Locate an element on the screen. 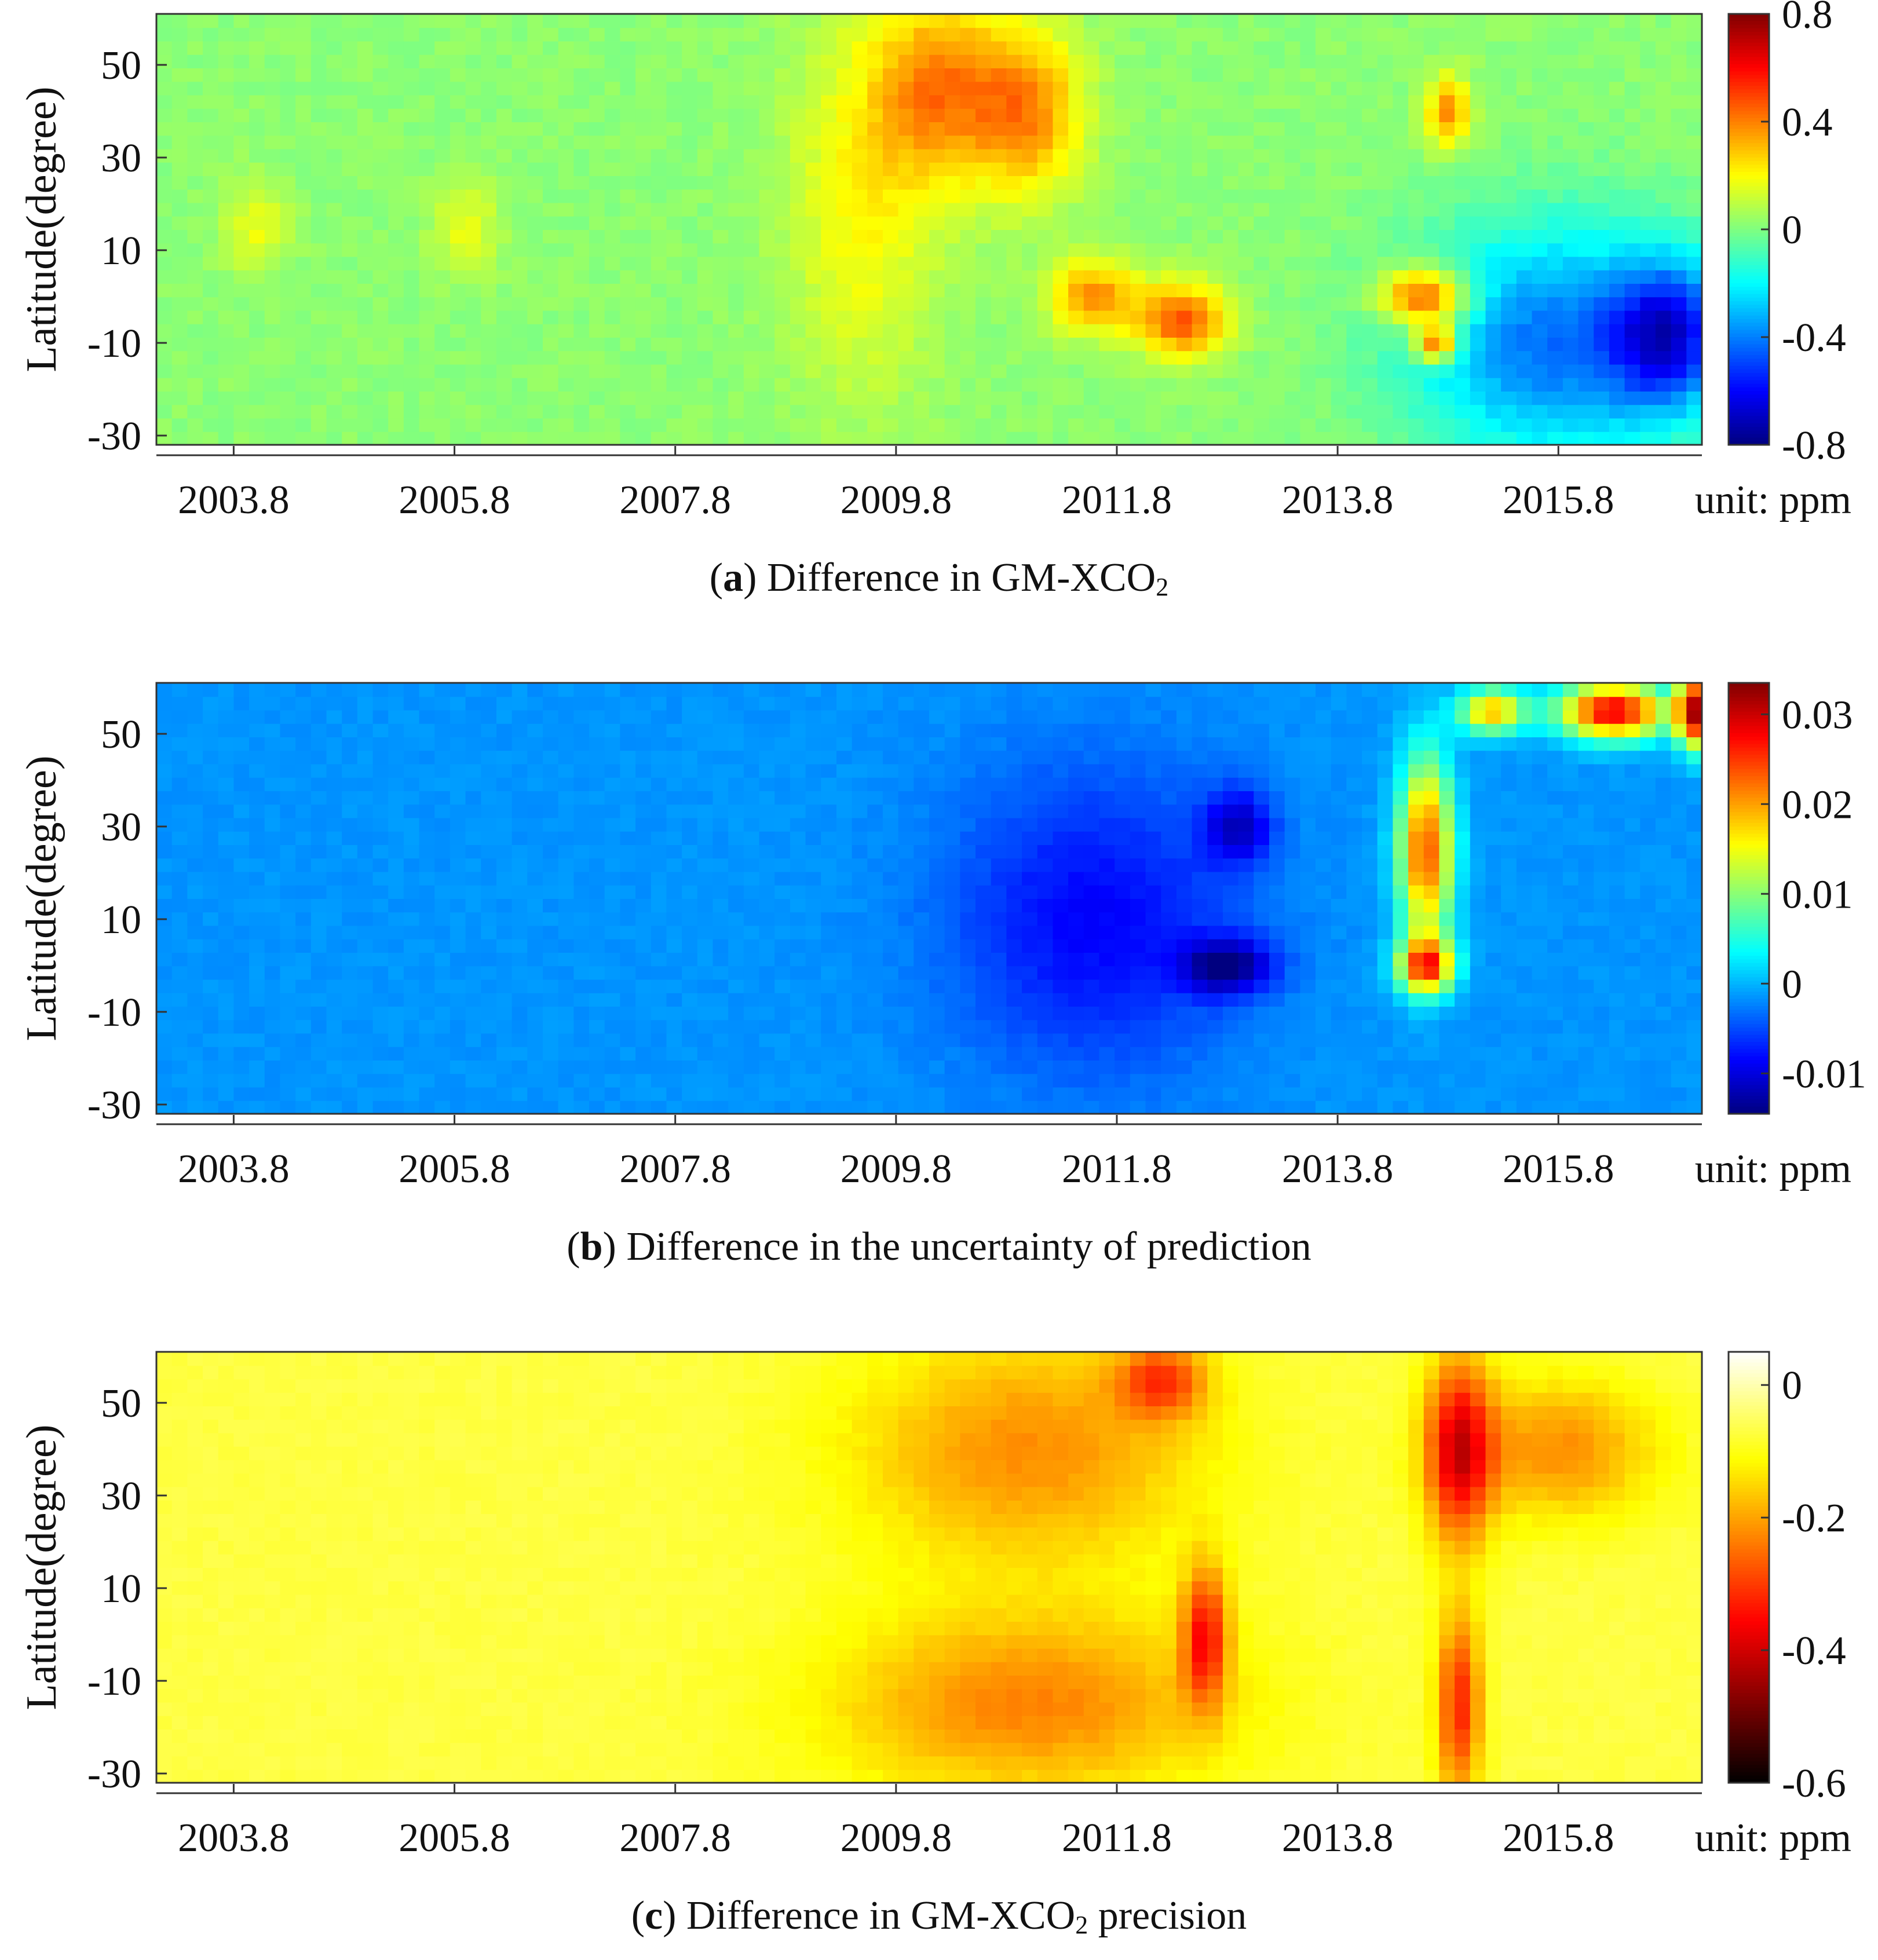  y-tick-label: 10 is located at coordinates (121, 251).